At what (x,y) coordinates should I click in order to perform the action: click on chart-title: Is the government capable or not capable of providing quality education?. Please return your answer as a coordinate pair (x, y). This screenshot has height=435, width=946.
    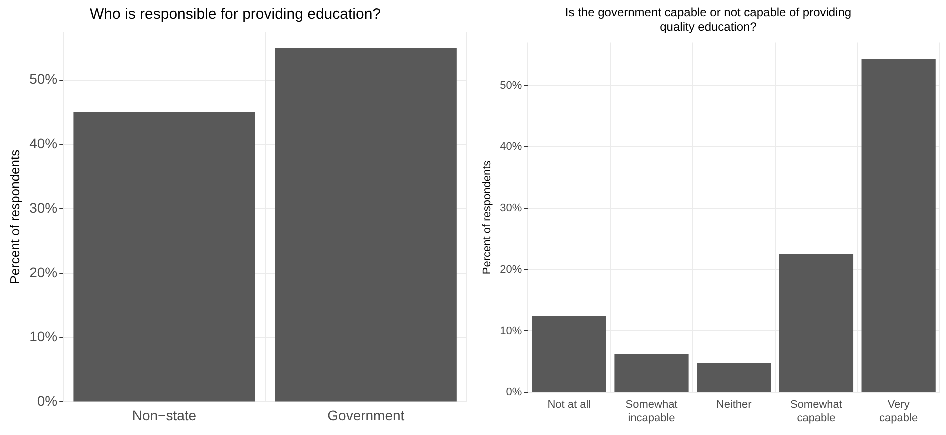
    Looking at the image, I should click on (708, 20).